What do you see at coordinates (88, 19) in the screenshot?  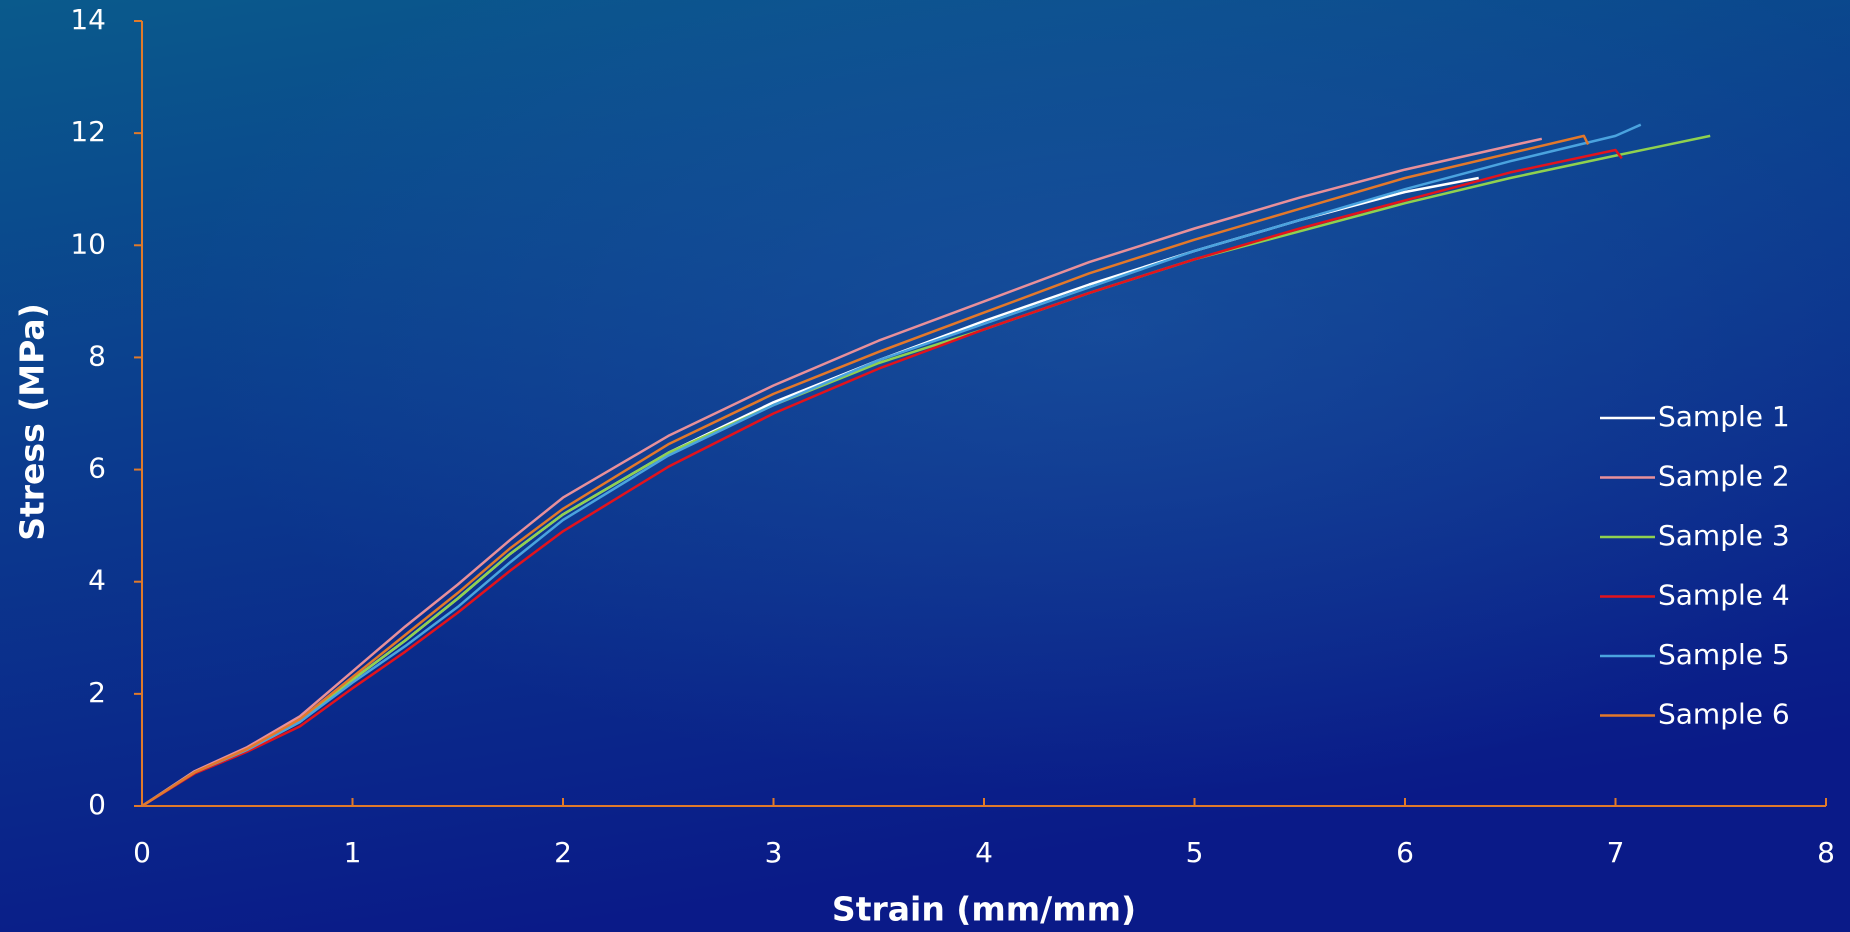 I see `y-tick-label: 14` at bounding box center [88, 19].